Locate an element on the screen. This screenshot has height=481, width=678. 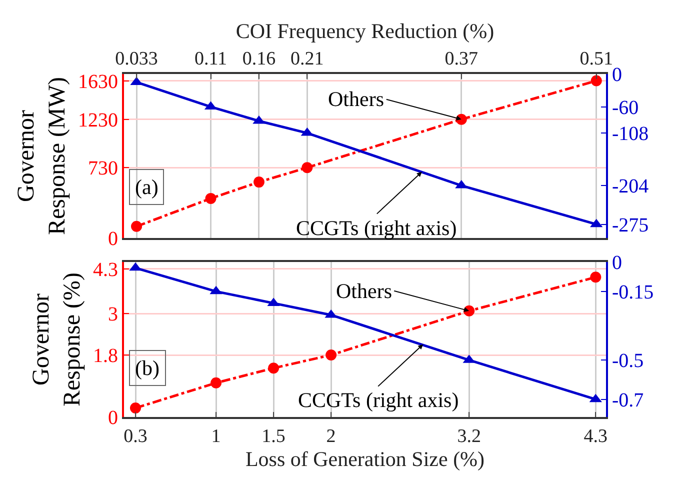
y-tick-label: 4.3 is located at coordinates (105, 269).